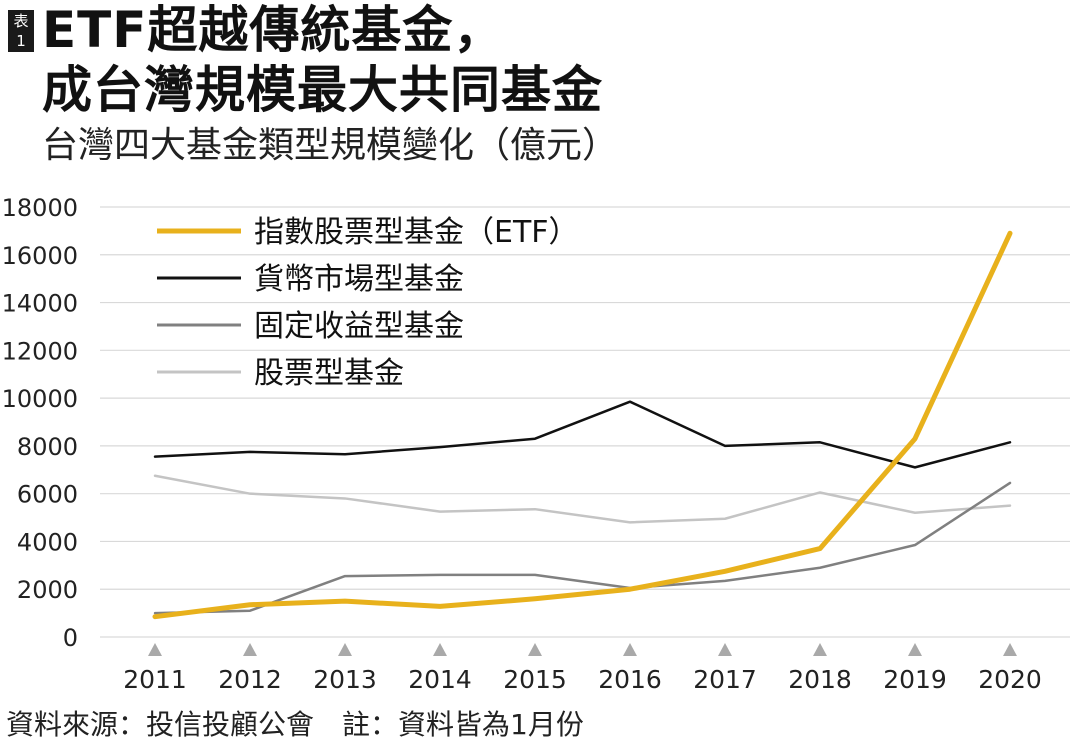 The width and height of the screenshot is (1080, 750). Describe the element at coordinates (40, 304) in the screenshot. I see `y-tick-label: 14000` at that location.